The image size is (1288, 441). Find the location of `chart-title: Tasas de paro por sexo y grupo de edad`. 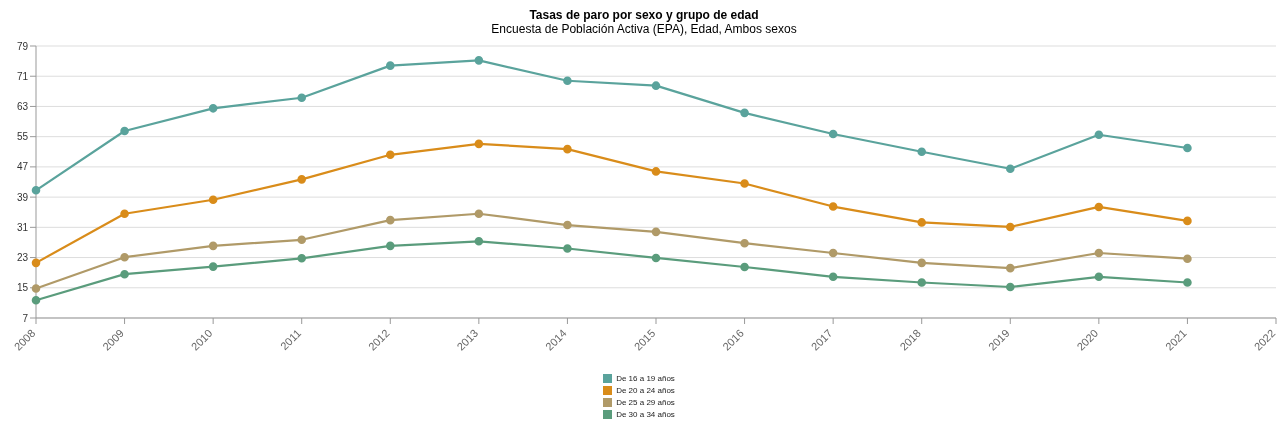

chart-title: Tasas de paro por sexo y grupo de edad is located at coordinates (644, 15).